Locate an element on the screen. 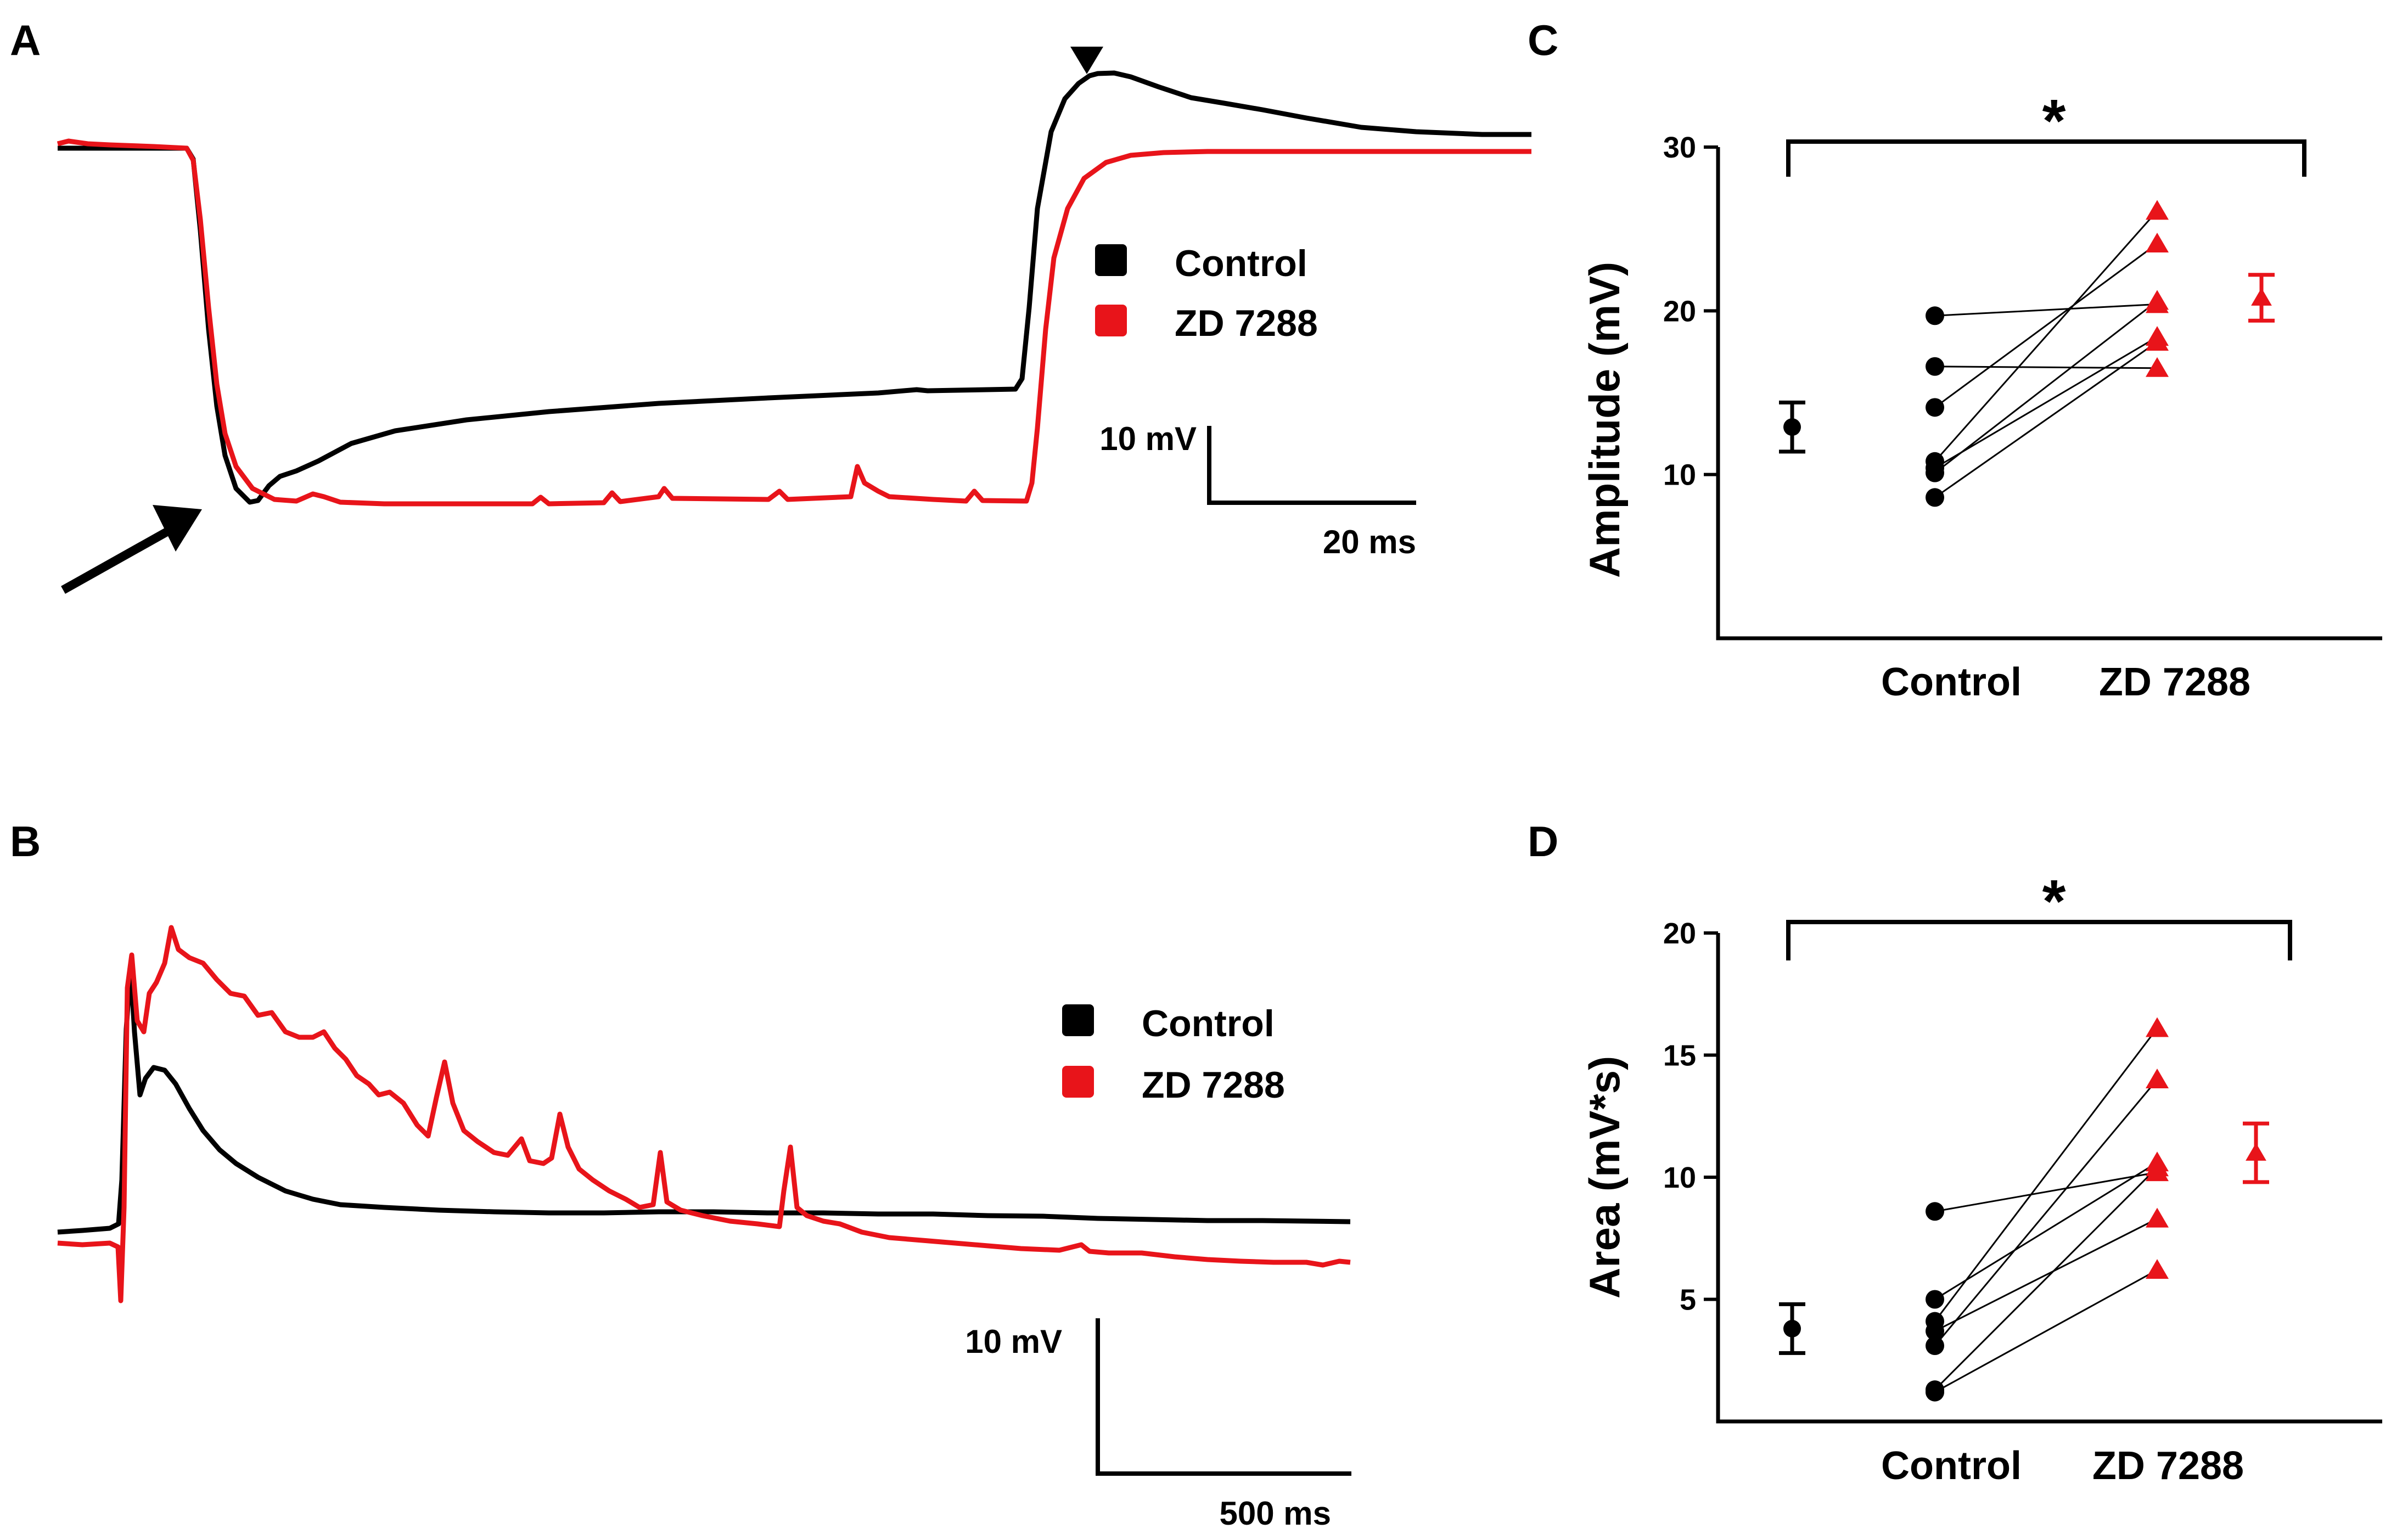 This screenshot has width=2391, height=1540. scale-bar-a is located at coordinates (1311, 466).